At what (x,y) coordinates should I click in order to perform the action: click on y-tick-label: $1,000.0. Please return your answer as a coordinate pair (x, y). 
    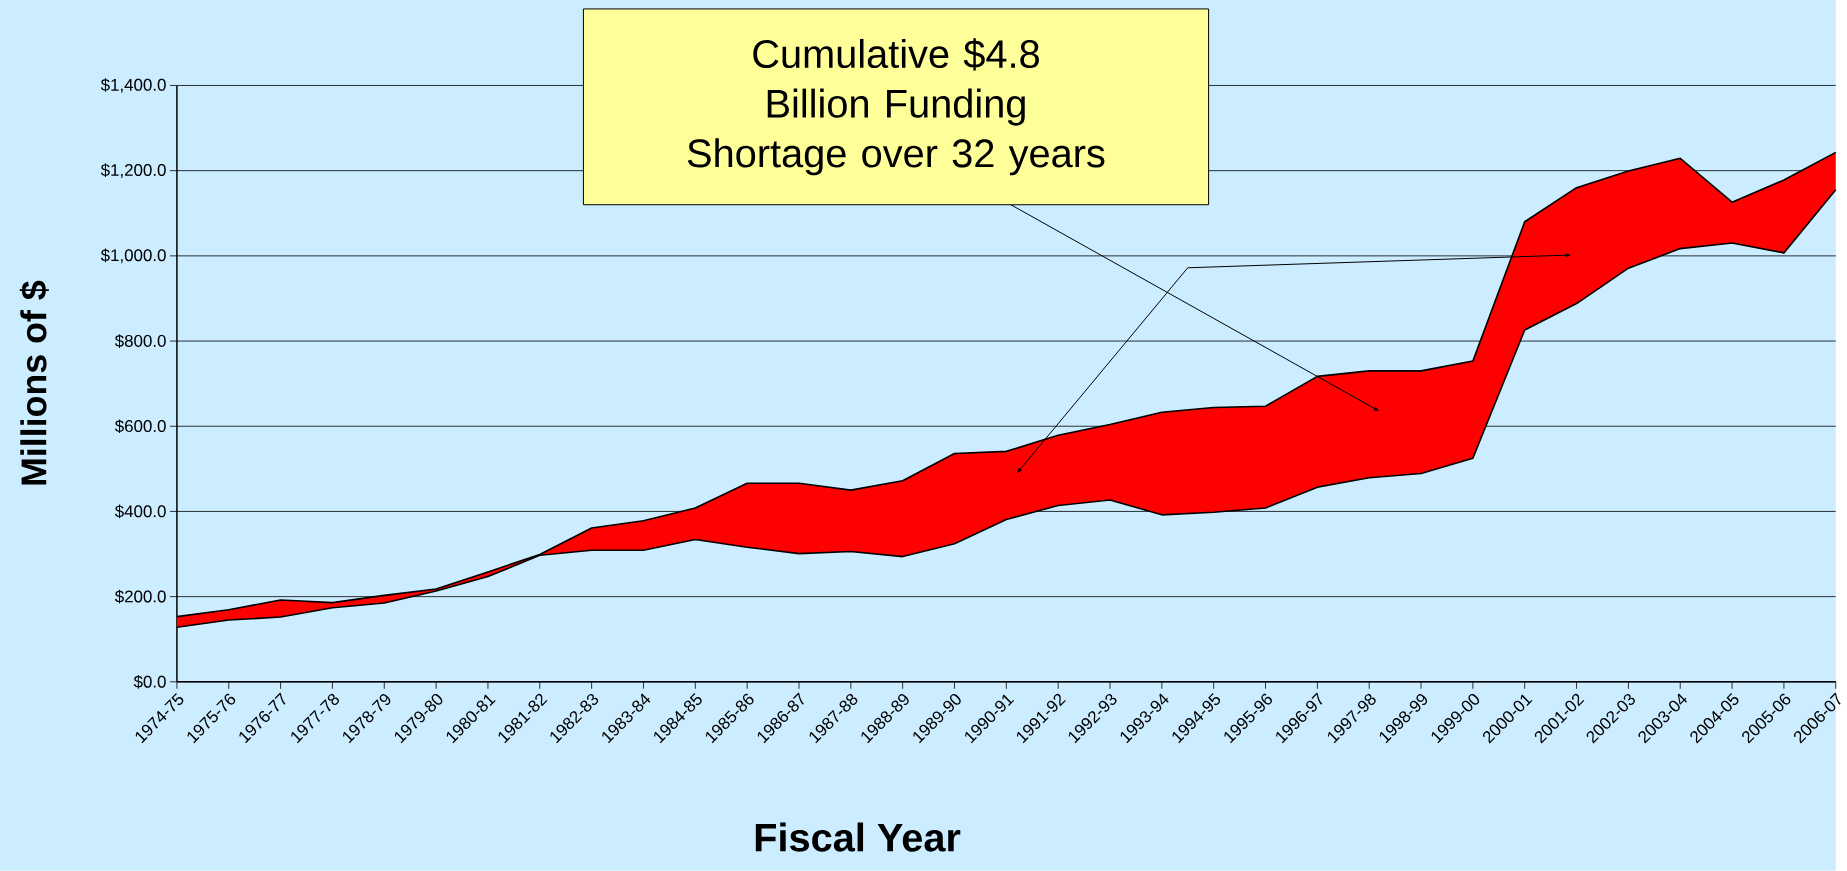
    Looking at the image, I should click on (133, 256).